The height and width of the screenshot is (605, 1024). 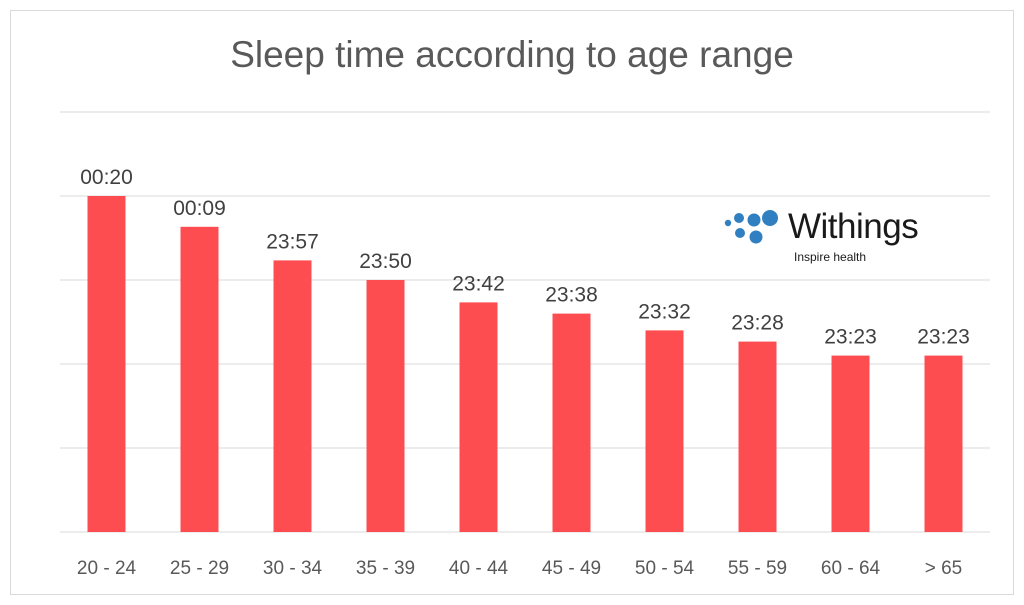 What do you see at coordinates (199, 568) in the screenshot?
I see `x-tick-label: 25 - 29` at bounding box center [199, 568].